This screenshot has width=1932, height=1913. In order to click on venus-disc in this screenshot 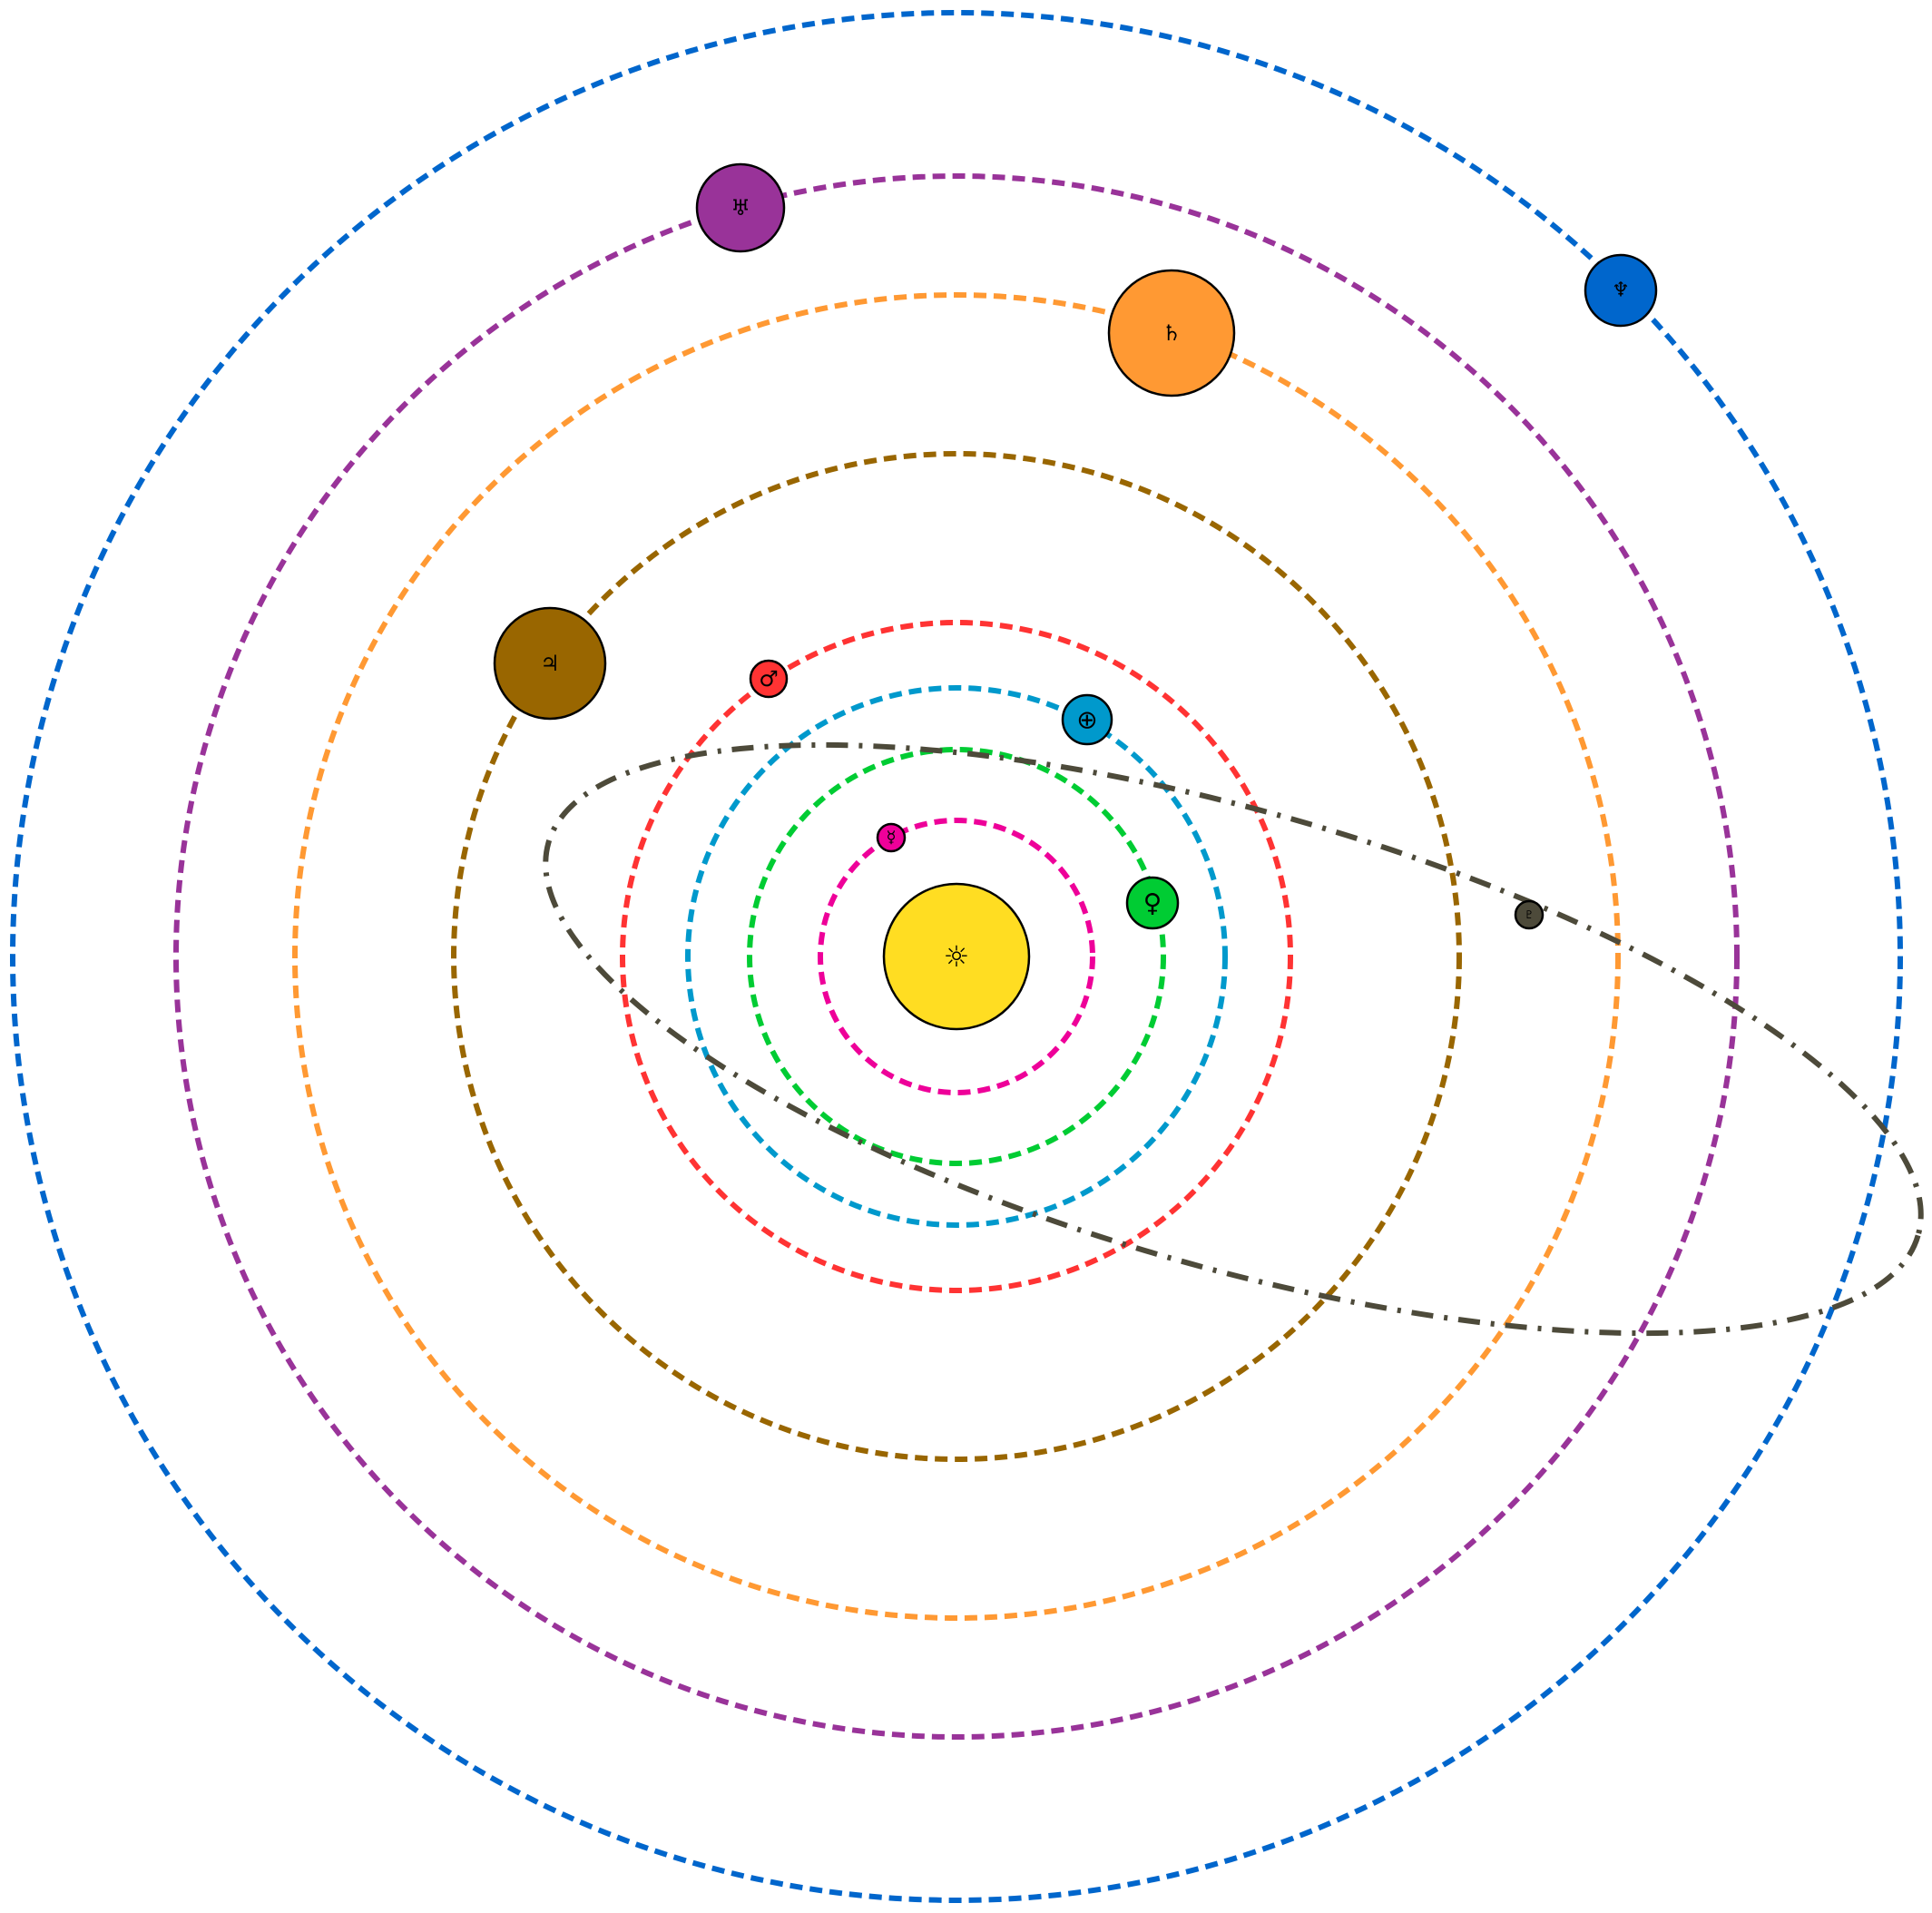, I will do `click(1152, 903)`.